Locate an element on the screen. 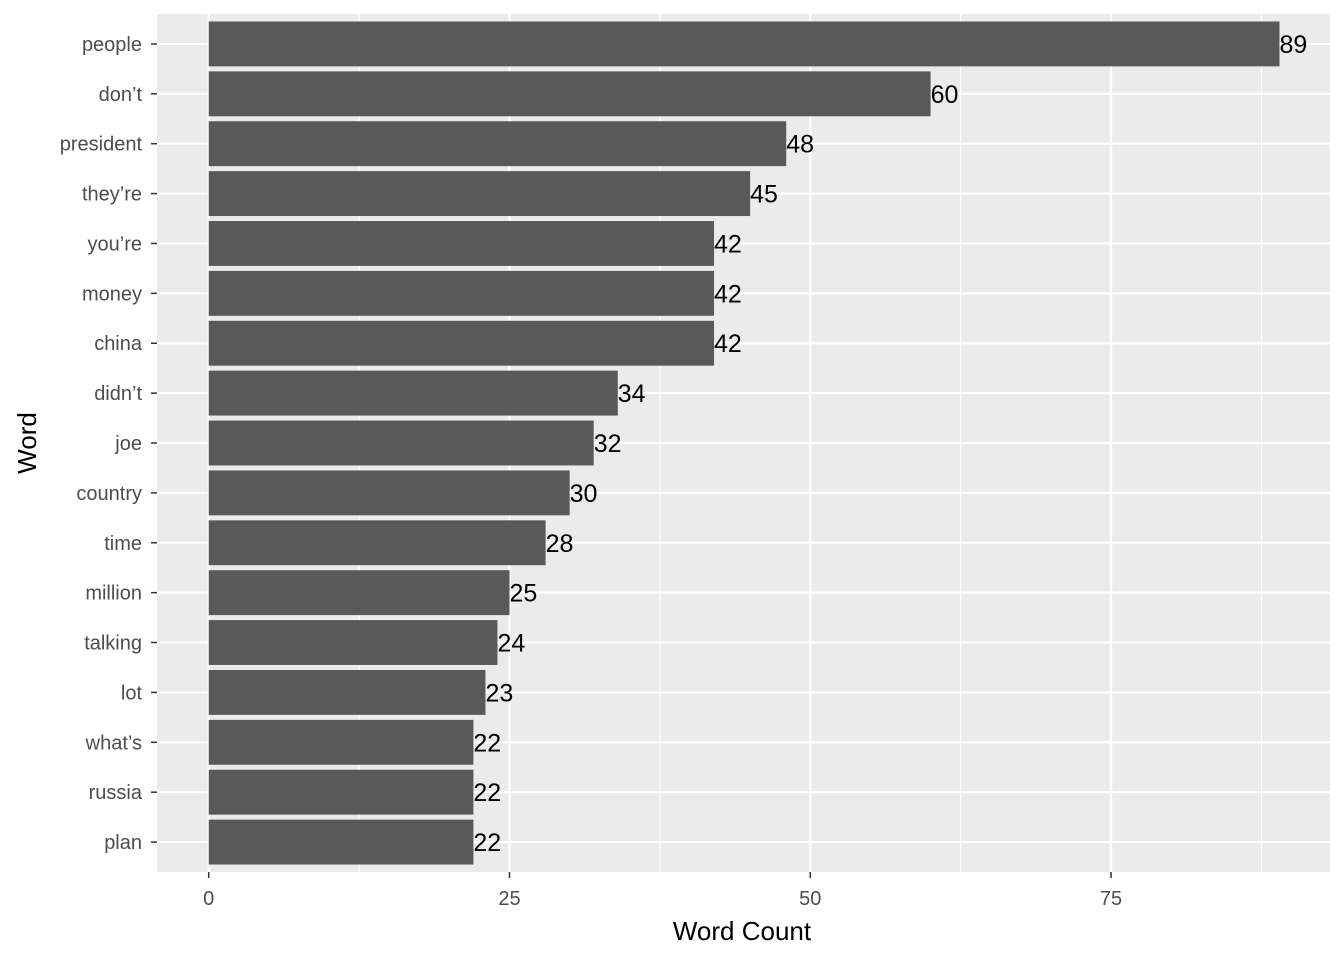 The image size is (1344, 960). data-label: 23 is located at coordinates (499, 693).